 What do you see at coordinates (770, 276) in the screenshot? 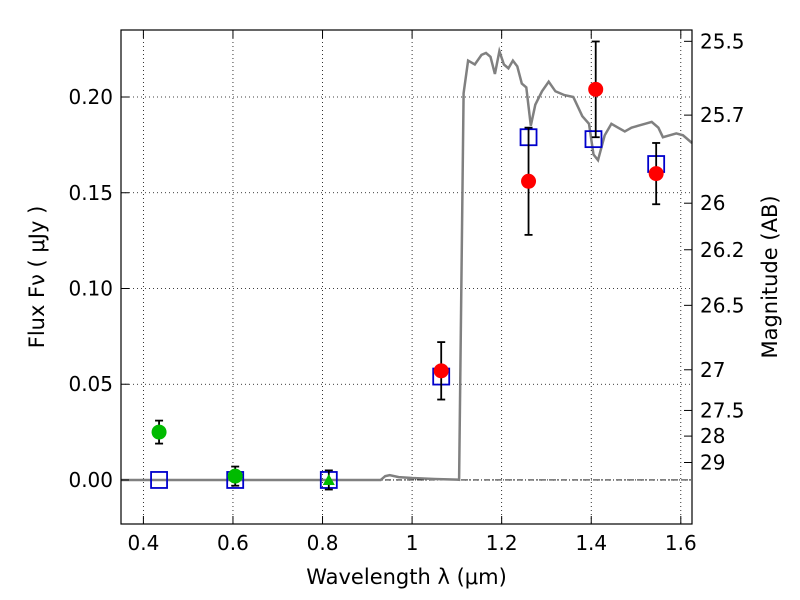
I see `magnitude-axis-label: Magnitude (AB)` at bounding box center [770, 276].